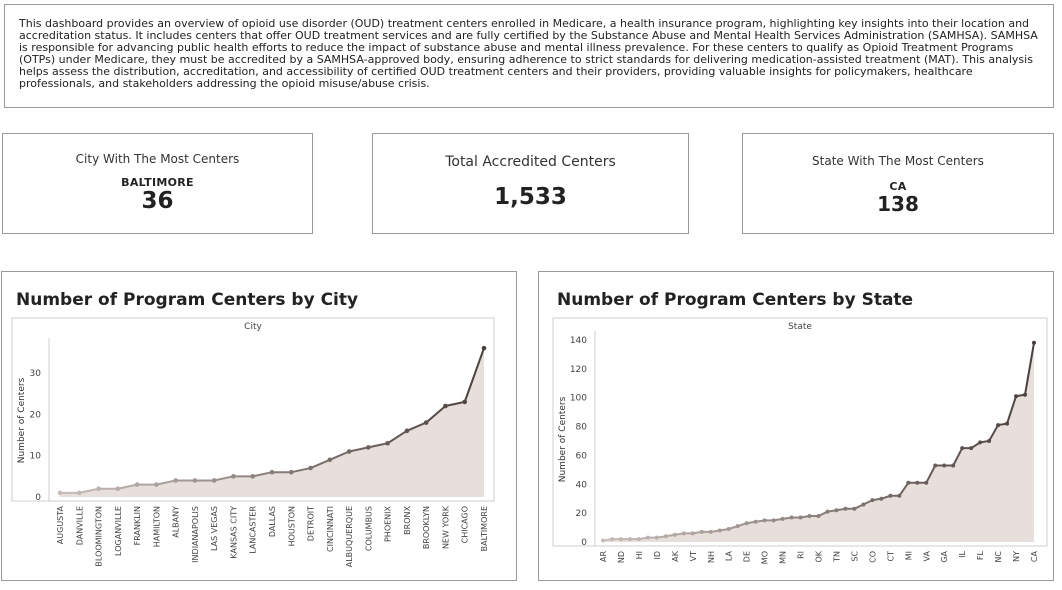 This screenshot has width=1062, height=590. I want to click on x-tick-label: KANSAS CITY, so click(233, 532).